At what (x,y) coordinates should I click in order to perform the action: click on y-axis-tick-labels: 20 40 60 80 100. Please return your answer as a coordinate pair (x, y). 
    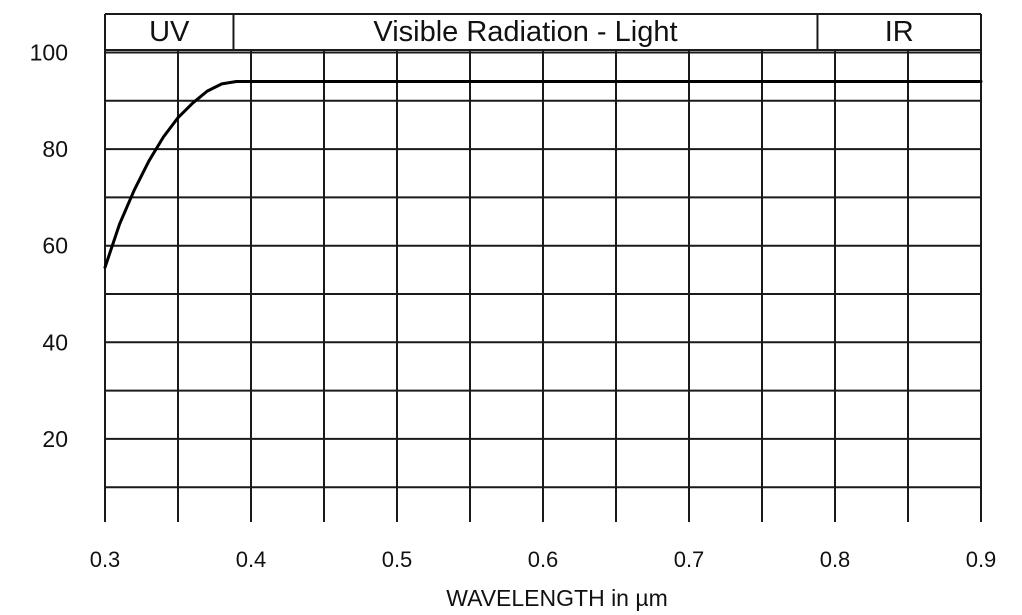
    Looking at the image, I should click on (49, 246).